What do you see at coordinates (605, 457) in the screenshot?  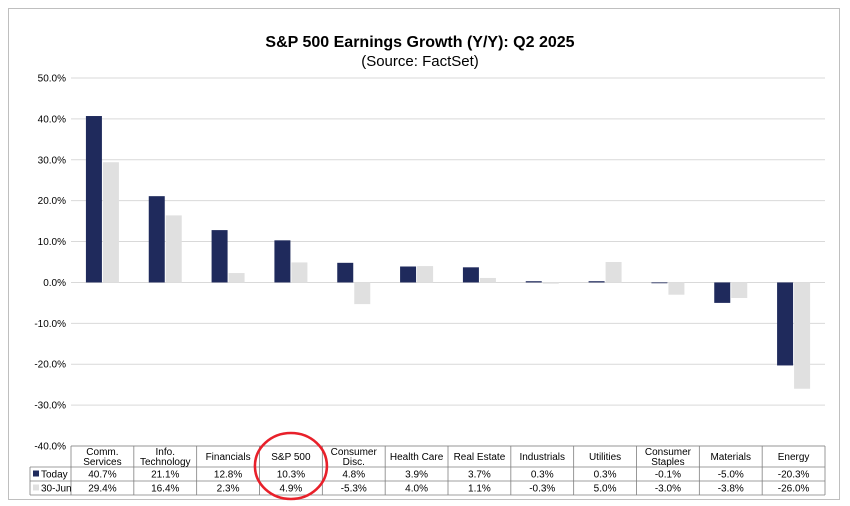 I see `category-label: Utilities` at bounding box center [605, 457].